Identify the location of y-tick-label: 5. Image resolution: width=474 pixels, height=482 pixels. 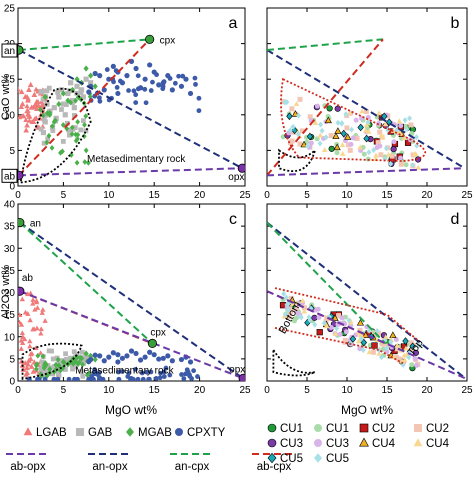
(12, 151).